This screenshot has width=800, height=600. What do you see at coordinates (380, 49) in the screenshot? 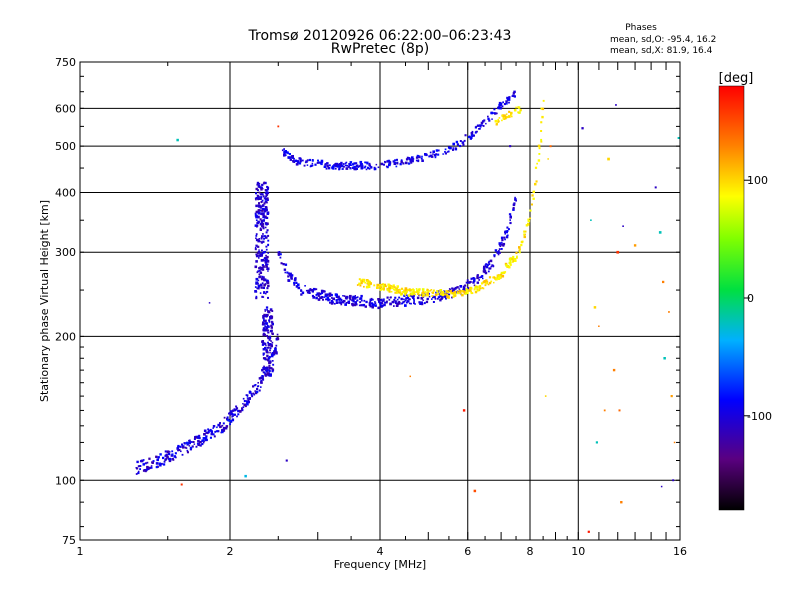
I see `chart-subtitle: RwPretec (8p)` at bounding box center [380, 49].